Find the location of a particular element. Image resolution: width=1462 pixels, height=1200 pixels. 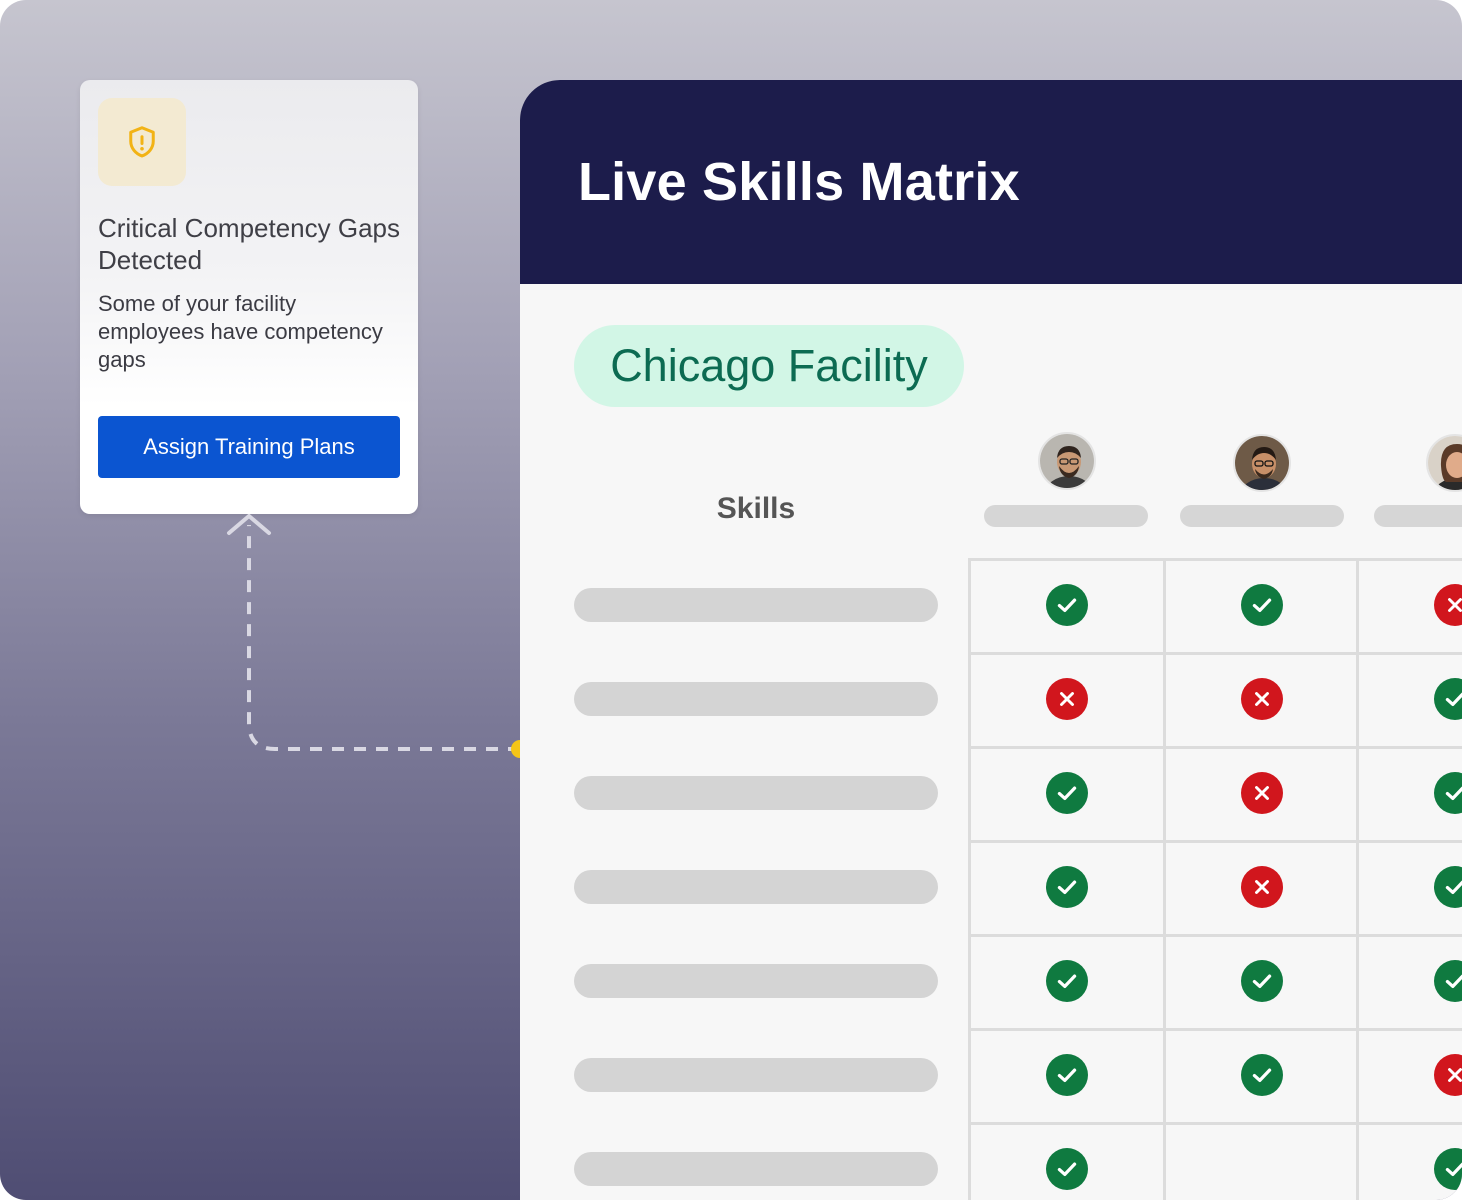

alert-title: Critical Competency Gaps Detected is located at coordinates (249, 244).